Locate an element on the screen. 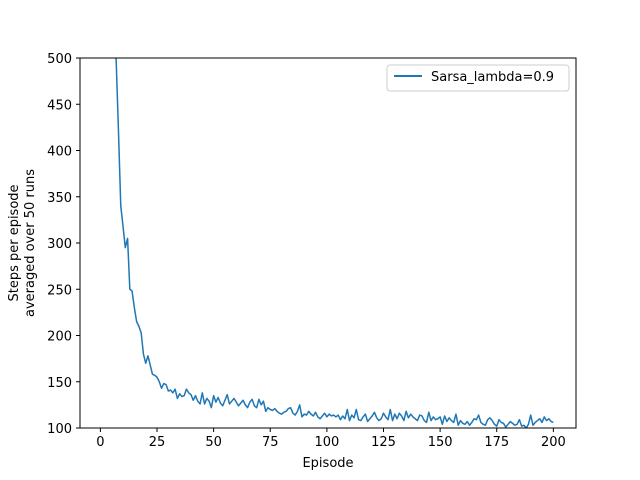  y-axis: 100 150 200 250 300 350 400 450 500 is located at coordinates (63, 244).